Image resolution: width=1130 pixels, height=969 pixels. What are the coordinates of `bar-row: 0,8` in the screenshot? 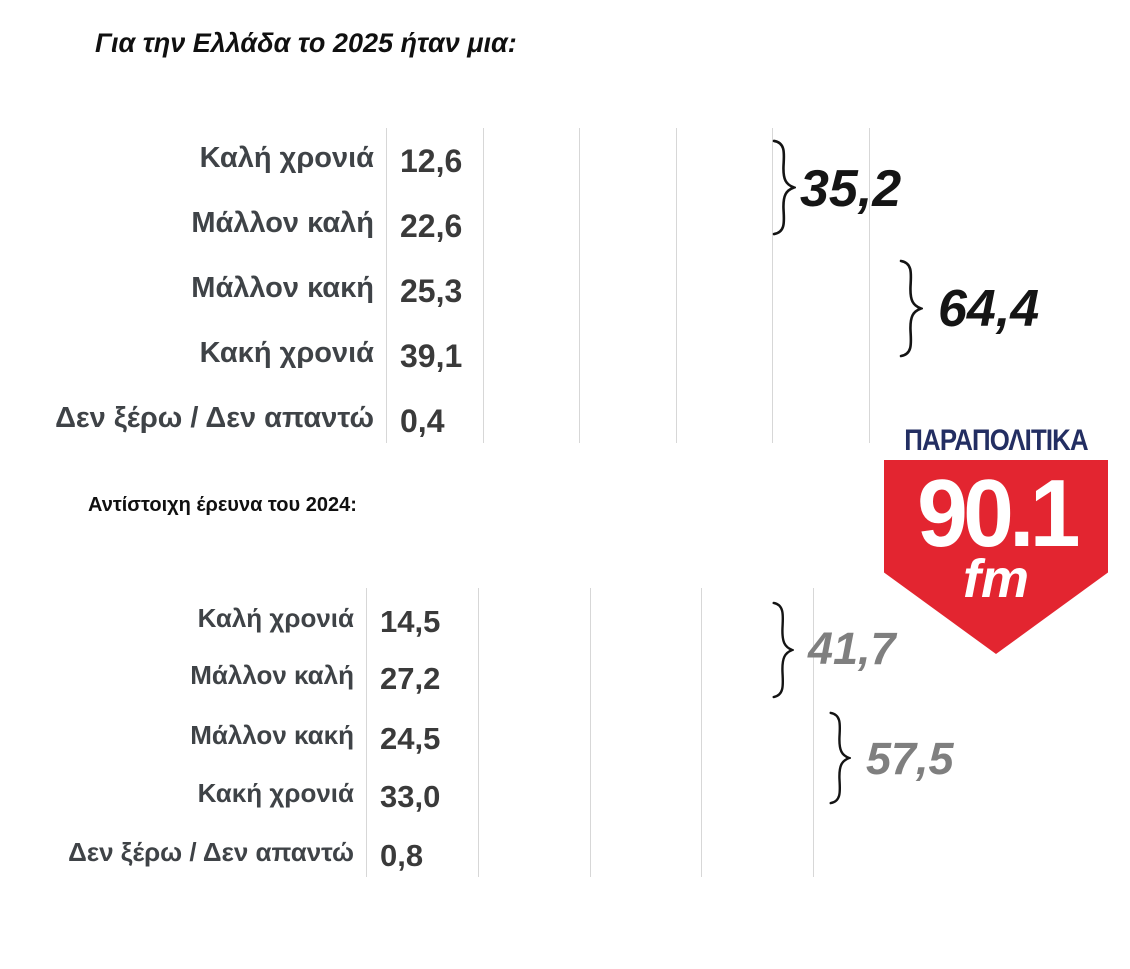 It's located at (394, 856).